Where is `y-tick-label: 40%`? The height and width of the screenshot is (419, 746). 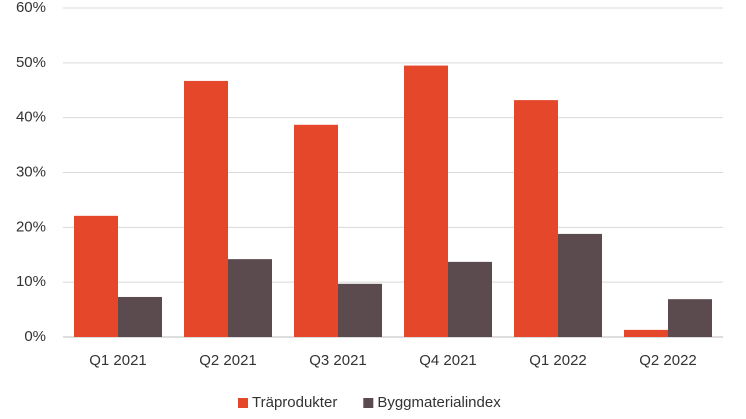 y-tick-label: 40% is located at coordinates (31, 117).